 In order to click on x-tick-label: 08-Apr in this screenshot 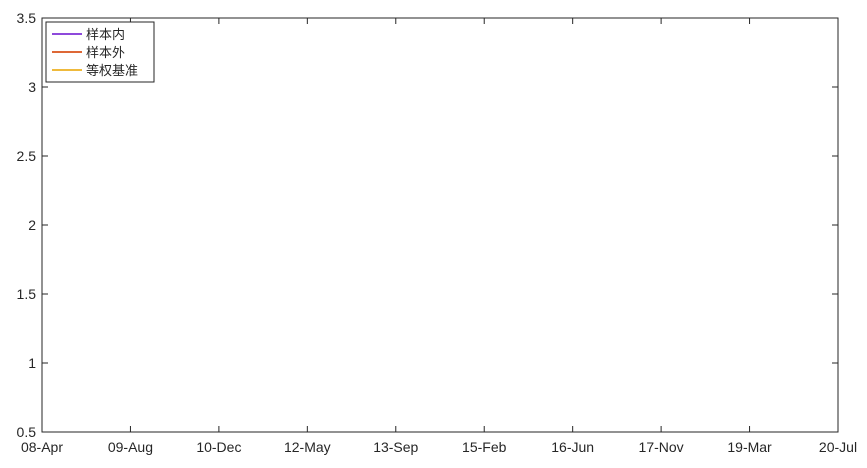, I will do `click(42, 447)`.